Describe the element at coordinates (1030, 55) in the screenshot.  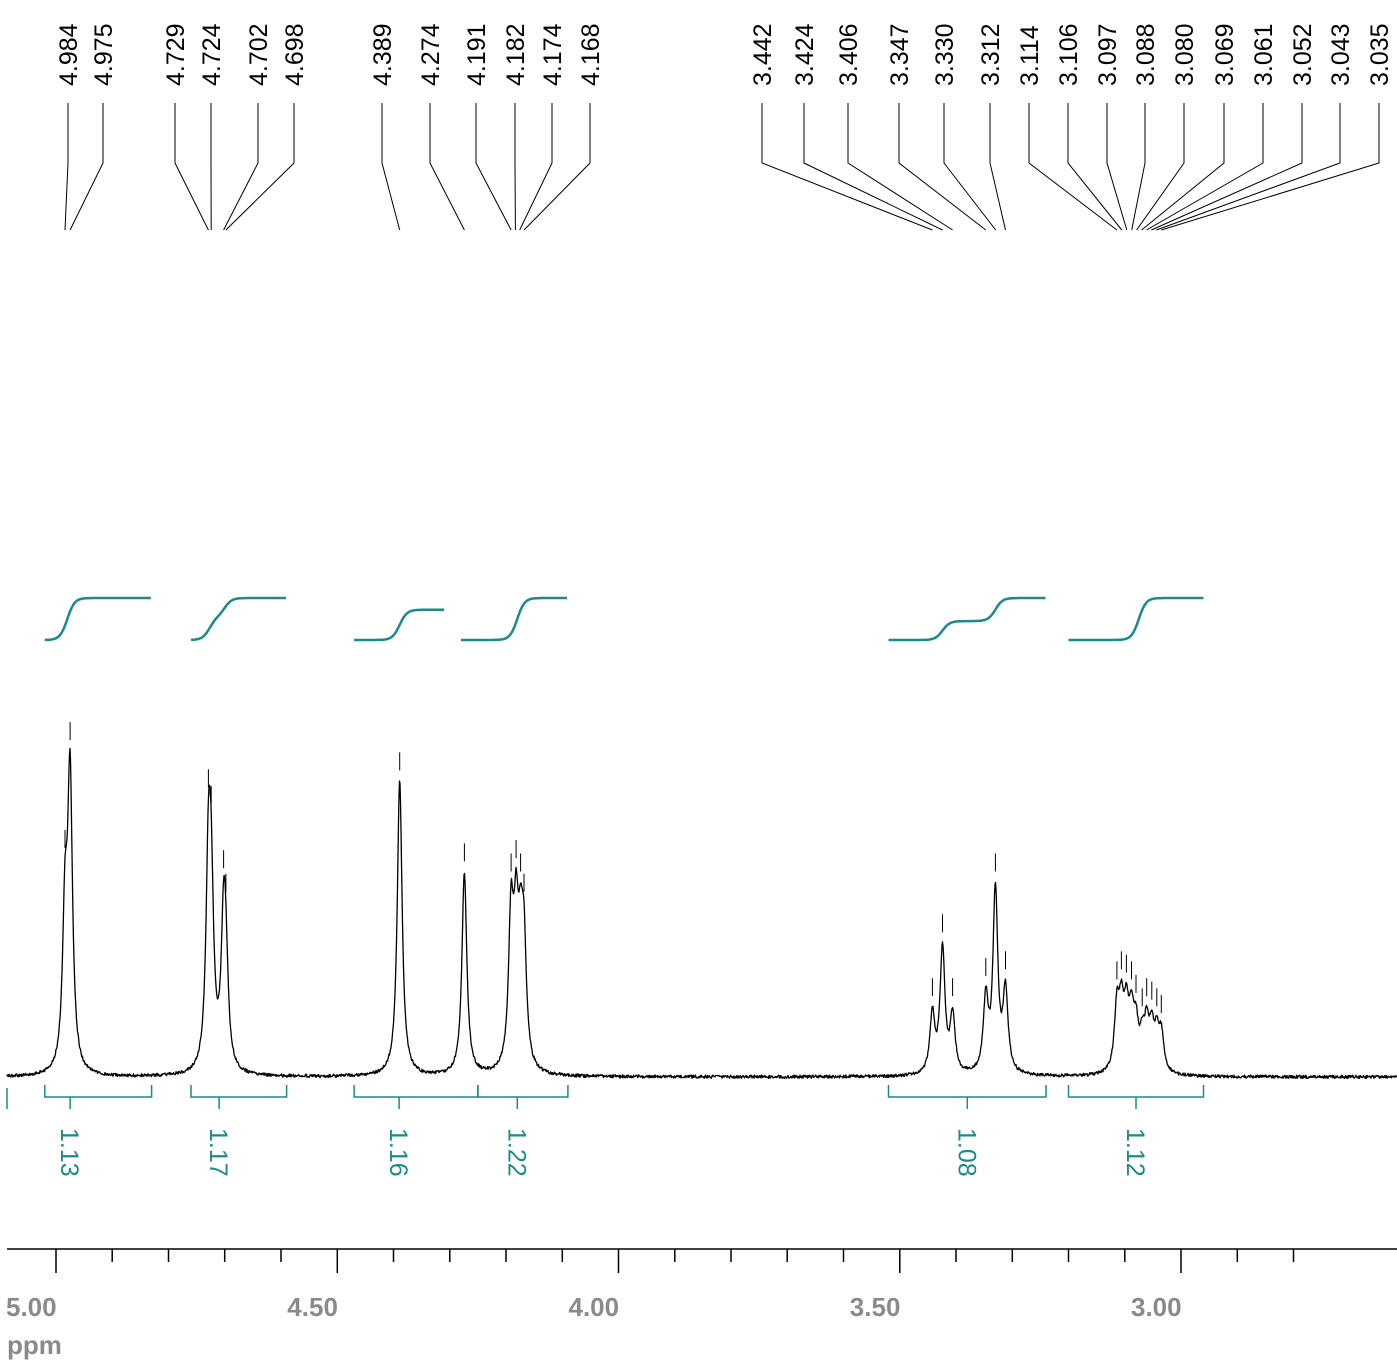
I see `peak-label-18: 3.114` at that location.